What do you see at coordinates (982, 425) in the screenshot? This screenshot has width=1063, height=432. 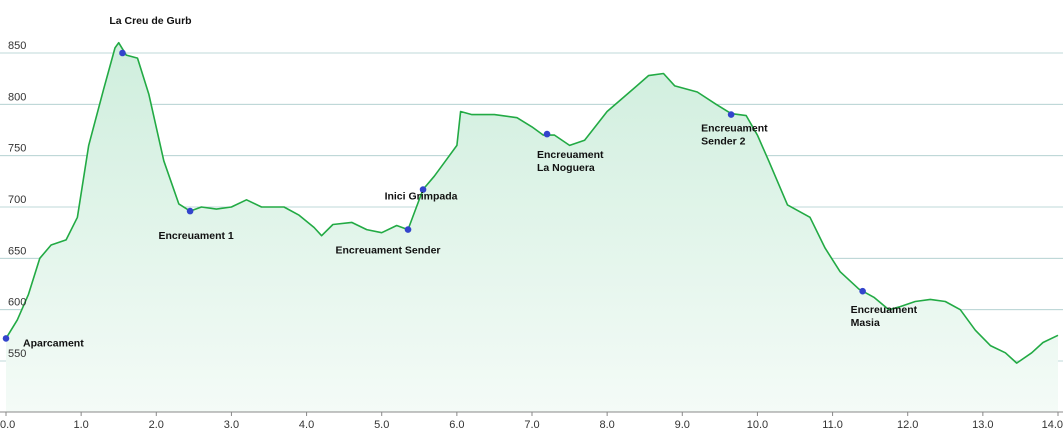 I see `x-tick-label: 13.0` at bounding box center [982, 425].